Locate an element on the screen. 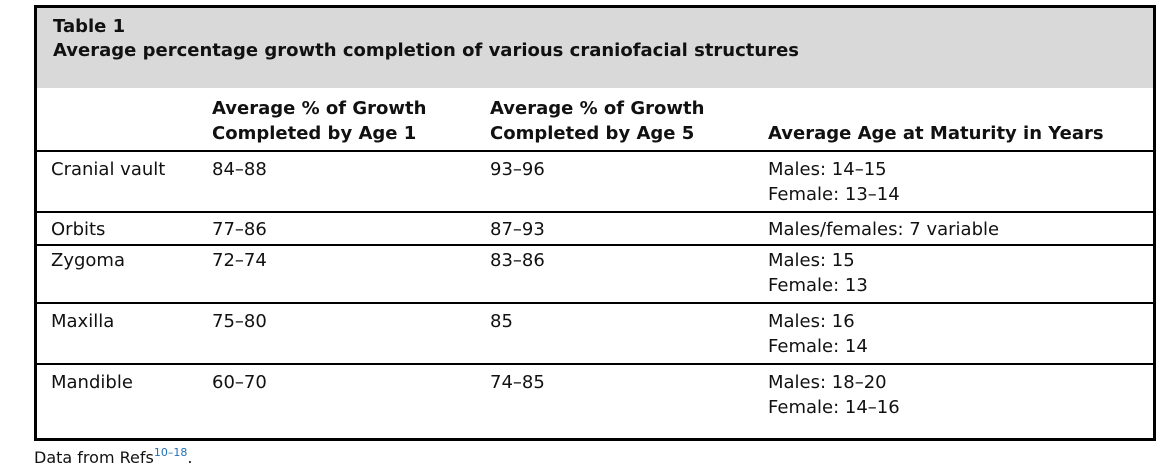 Image resolution: width=1170 pixels, height=471 pixels. cell-age1: 75–80 is located at coordinates (351, 334).